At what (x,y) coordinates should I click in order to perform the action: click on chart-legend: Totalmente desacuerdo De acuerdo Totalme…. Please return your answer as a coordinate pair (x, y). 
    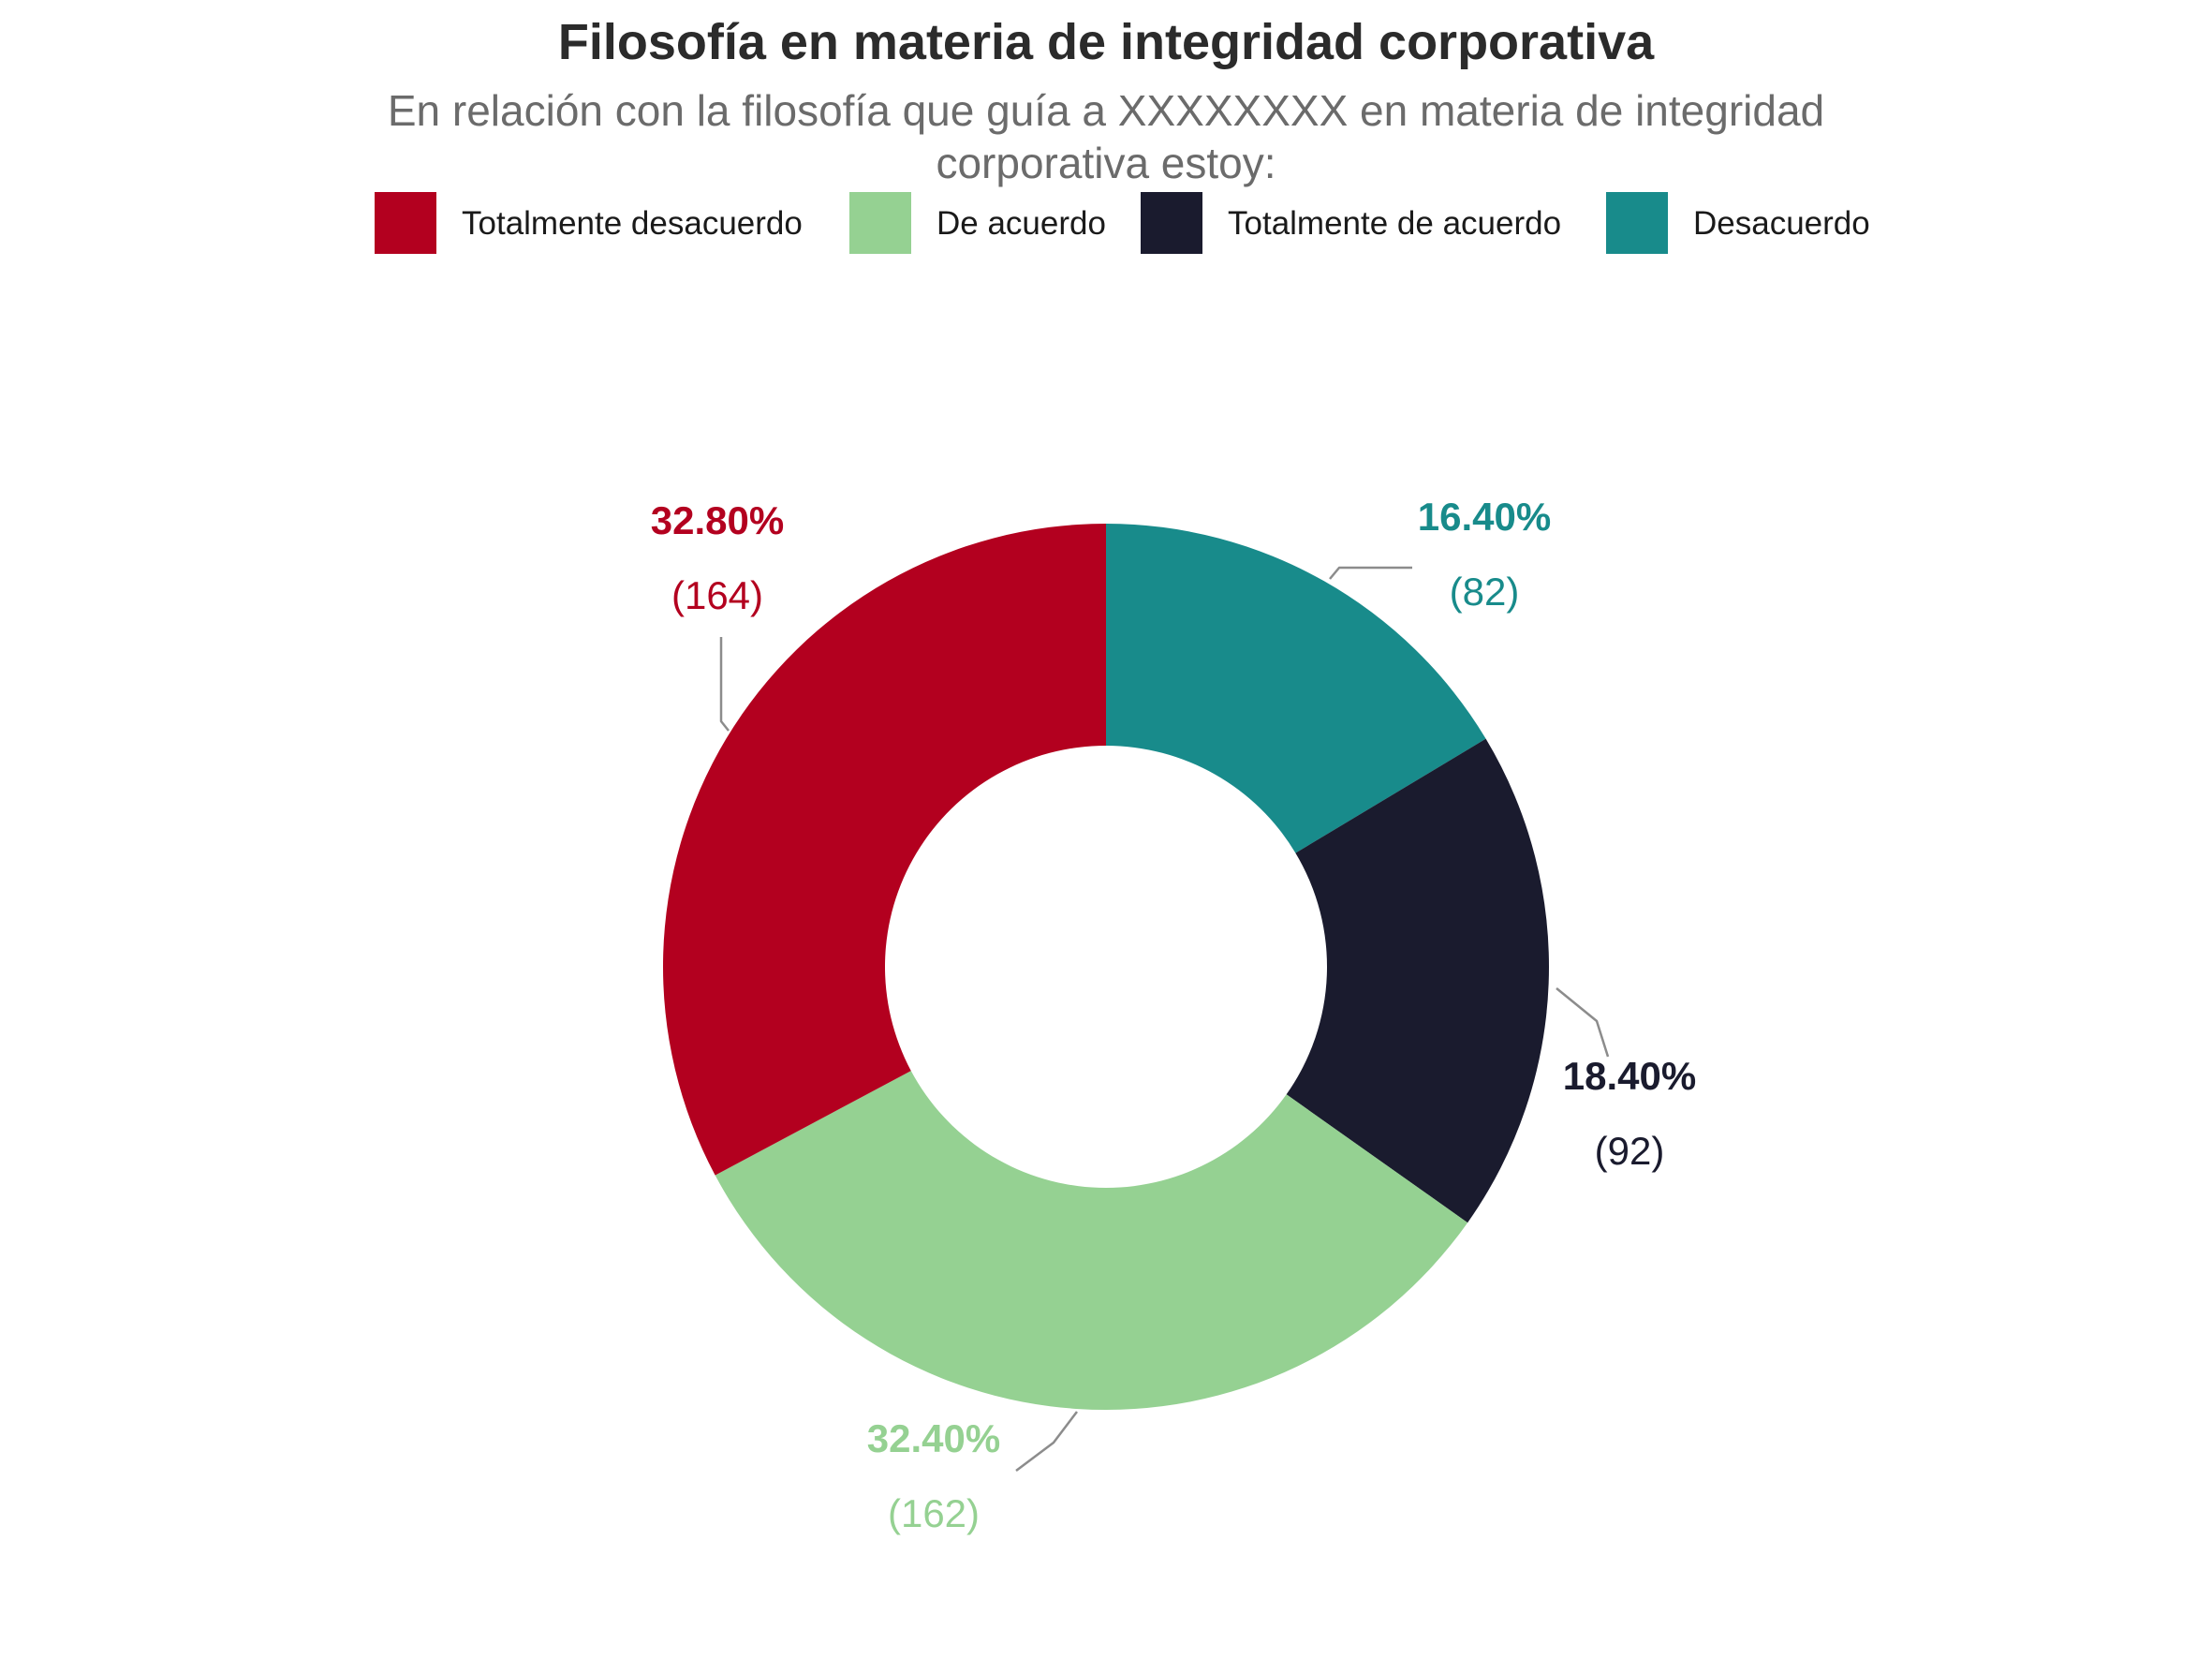
    Looking at the image, I should click on (1106, 223).